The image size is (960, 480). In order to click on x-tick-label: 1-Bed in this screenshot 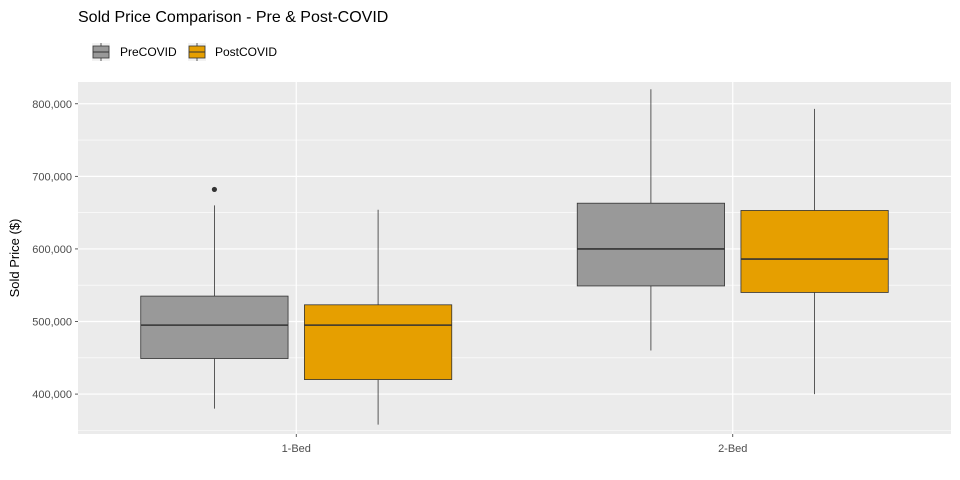, I will do `click(296, 449)`.